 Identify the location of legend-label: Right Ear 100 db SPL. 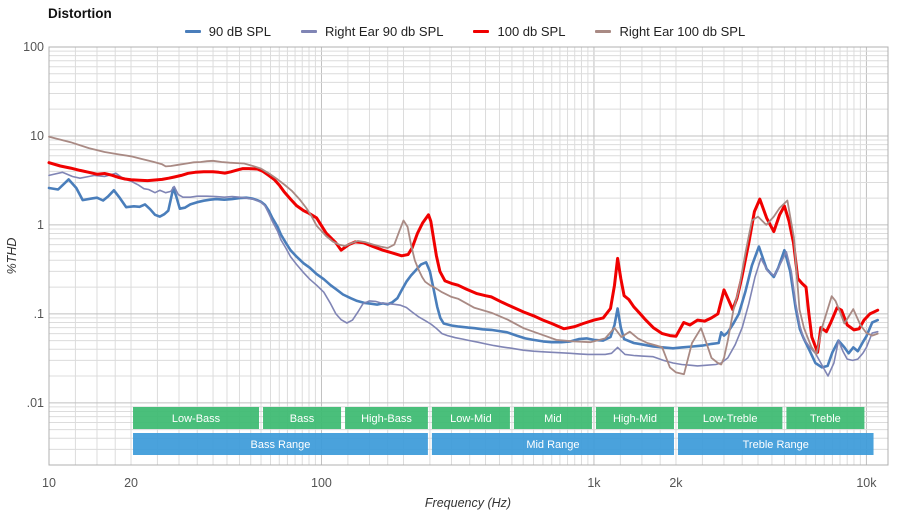
(682, 31).